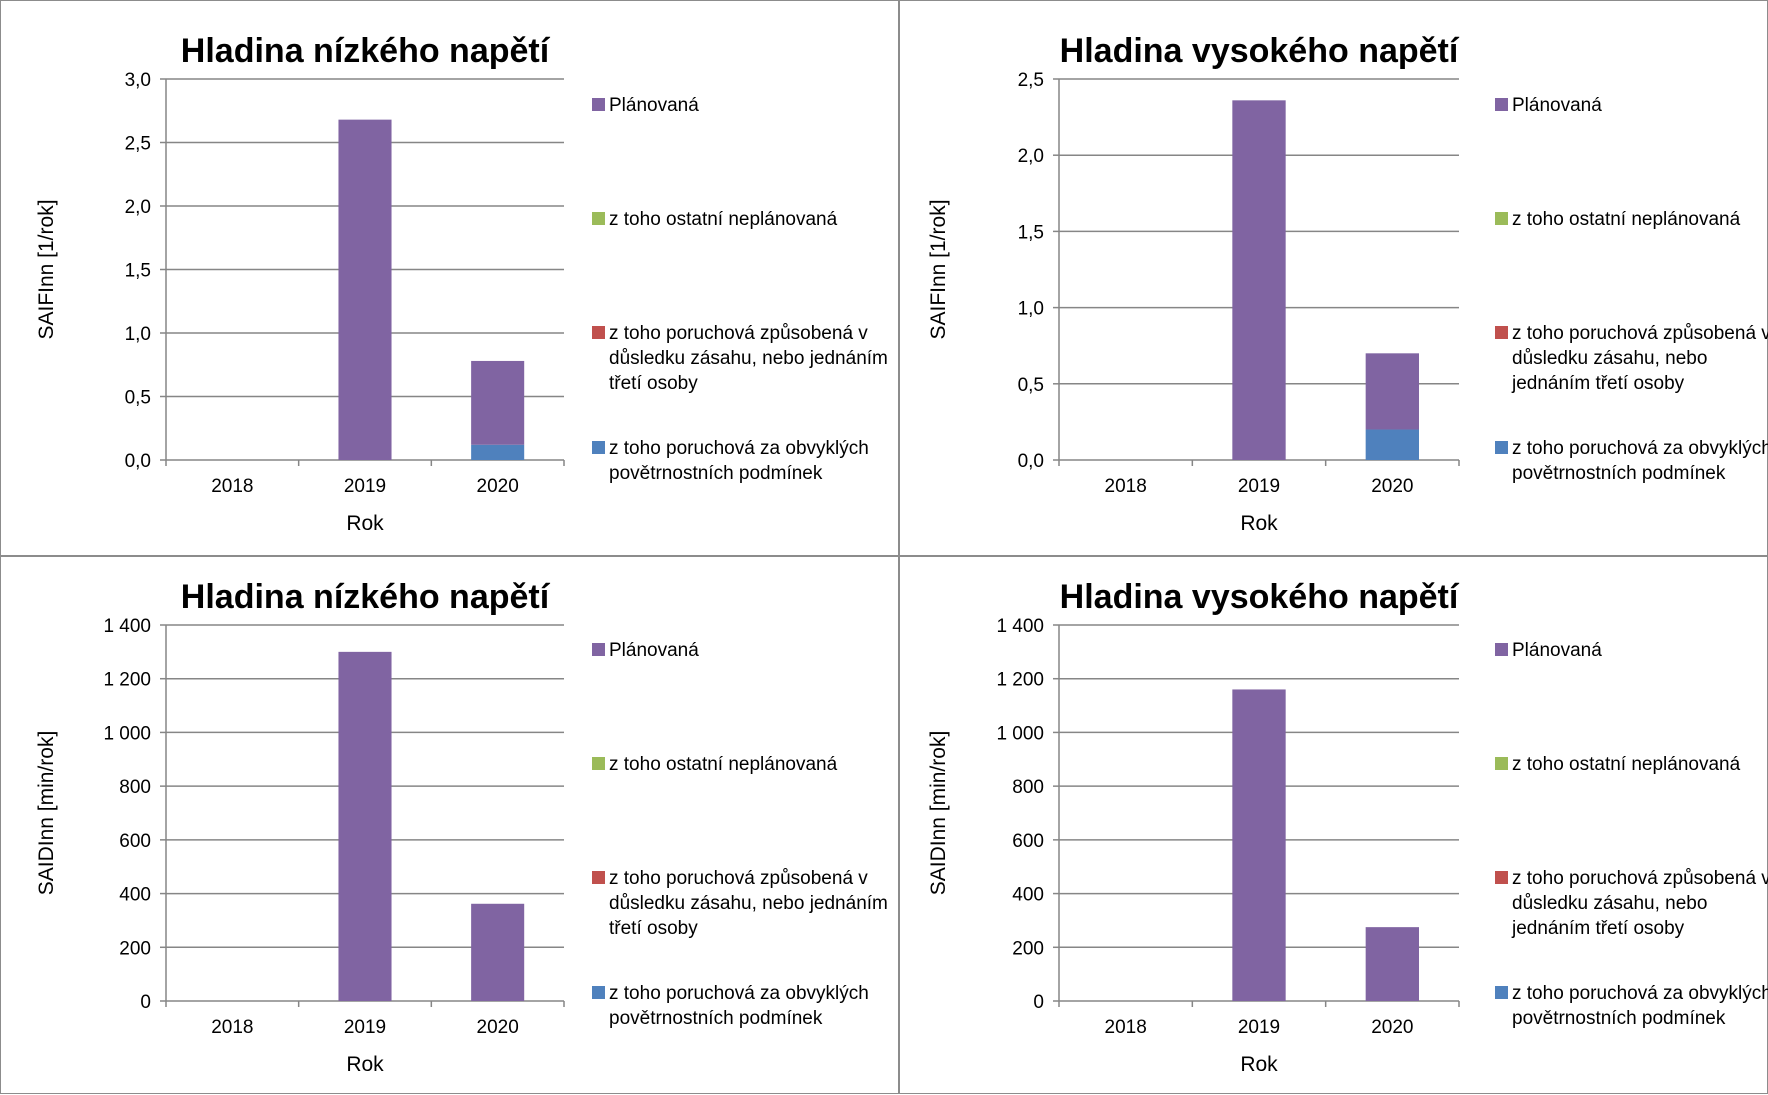 This screenshot has height=1095, width=1768. I want to click on y-tick-label: 1 400, so click(127, 626).